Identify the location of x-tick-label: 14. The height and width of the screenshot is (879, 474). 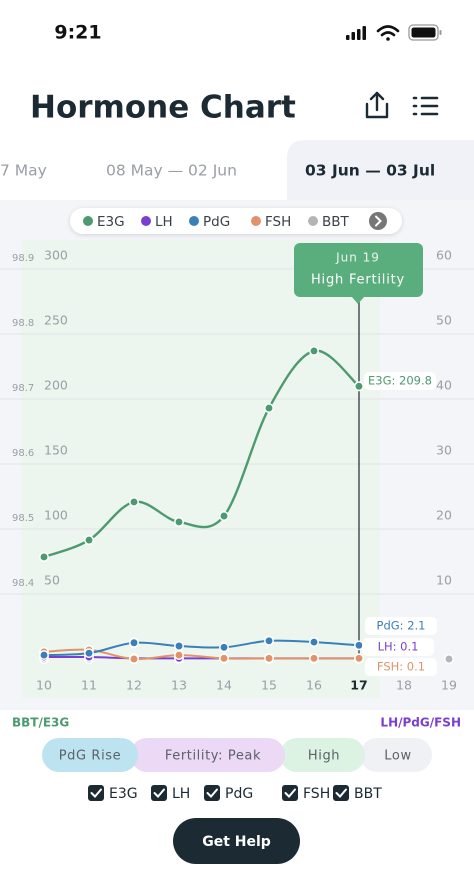
(224, 685).